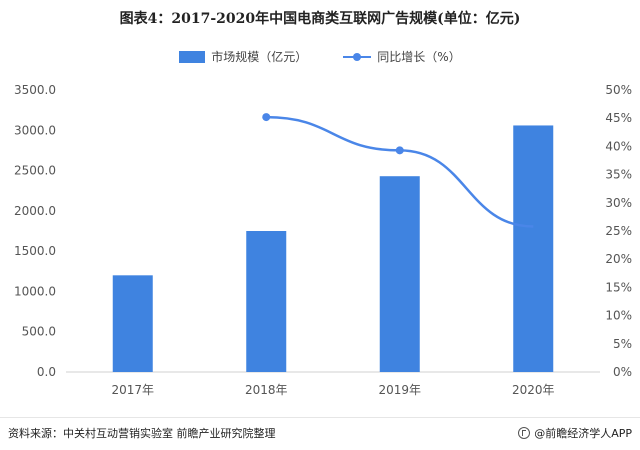 The image size is (640, 450). I want to click on footer: 资料来源：中关村互动营销实验室 前瞻产业研究院整理 @前瞻经济学人APP, so click(320, 433).